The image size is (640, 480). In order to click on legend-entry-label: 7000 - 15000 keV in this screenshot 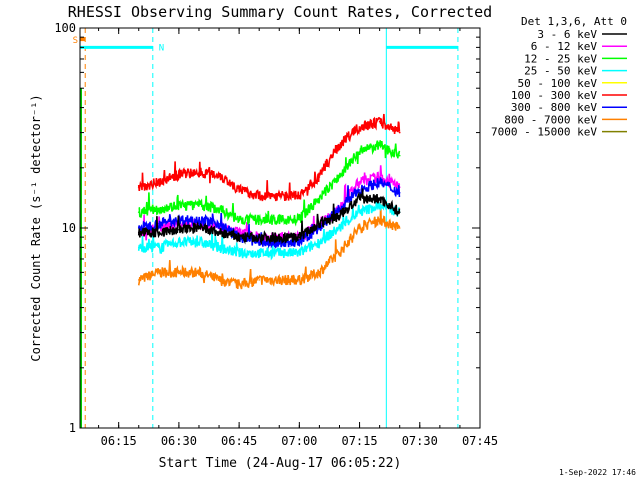, I will do `click(544, 132)`.